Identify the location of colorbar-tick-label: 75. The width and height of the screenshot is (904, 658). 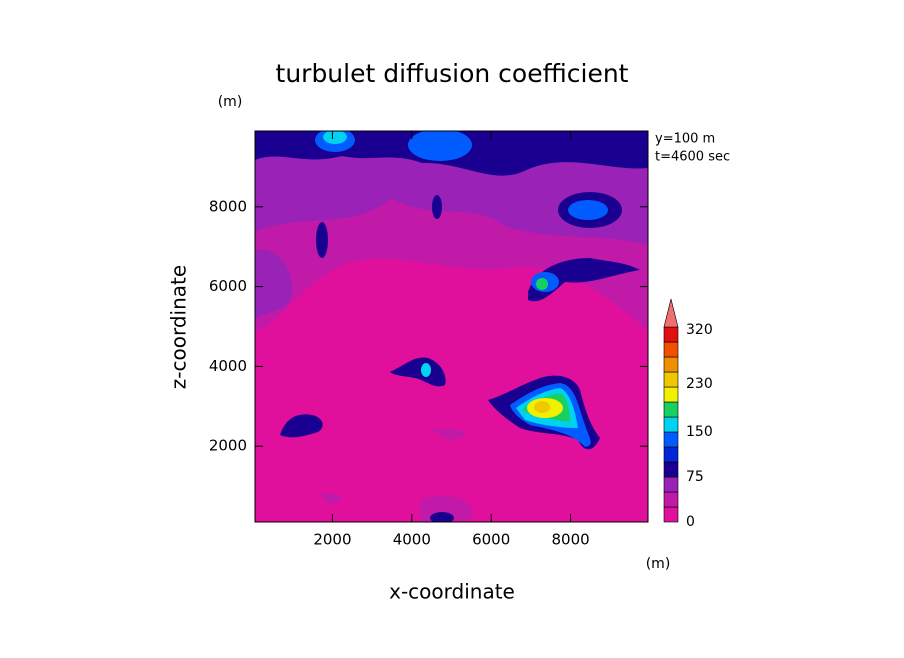
(695, 477).